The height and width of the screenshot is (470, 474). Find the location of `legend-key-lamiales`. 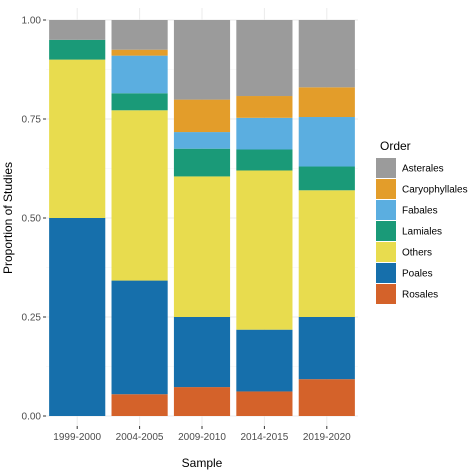

legend-key-lamiales is located at coordinates (386, 231).